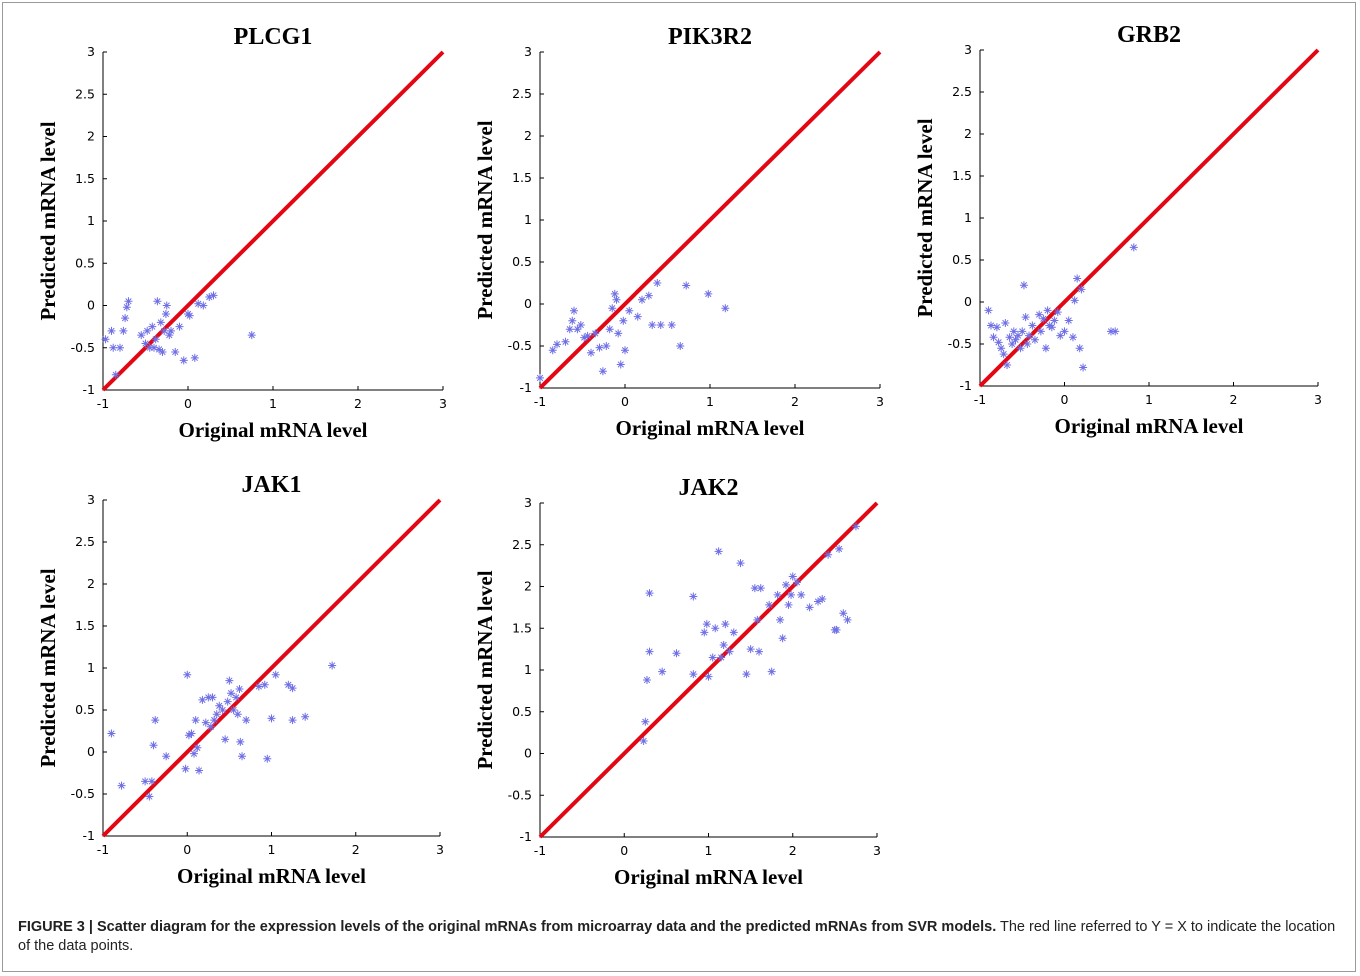 Image resolution: width=1360 pixels, height=976 pixels. Describe the element at coordinates (188, 403) in the screenshot. I see `x-tick-label: 0` at that location.